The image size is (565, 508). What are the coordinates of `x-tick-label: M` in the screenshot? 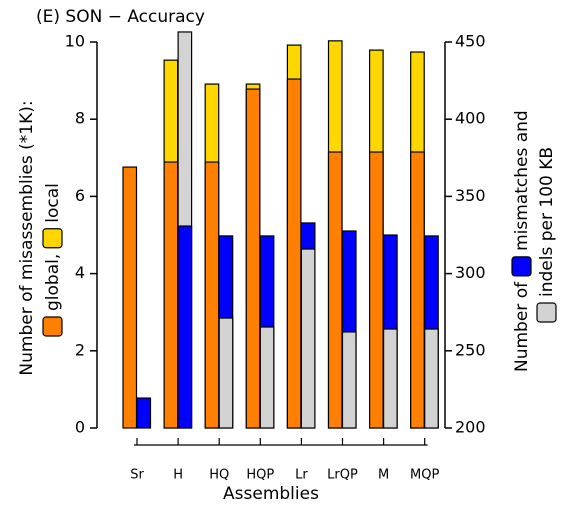 It's located at (383, 475).